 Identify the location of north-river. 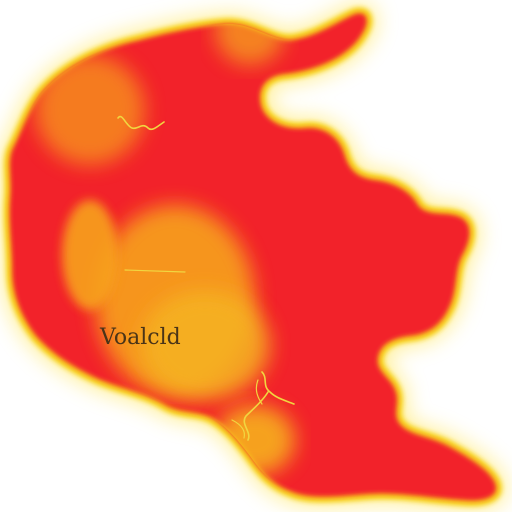
(141, 123).